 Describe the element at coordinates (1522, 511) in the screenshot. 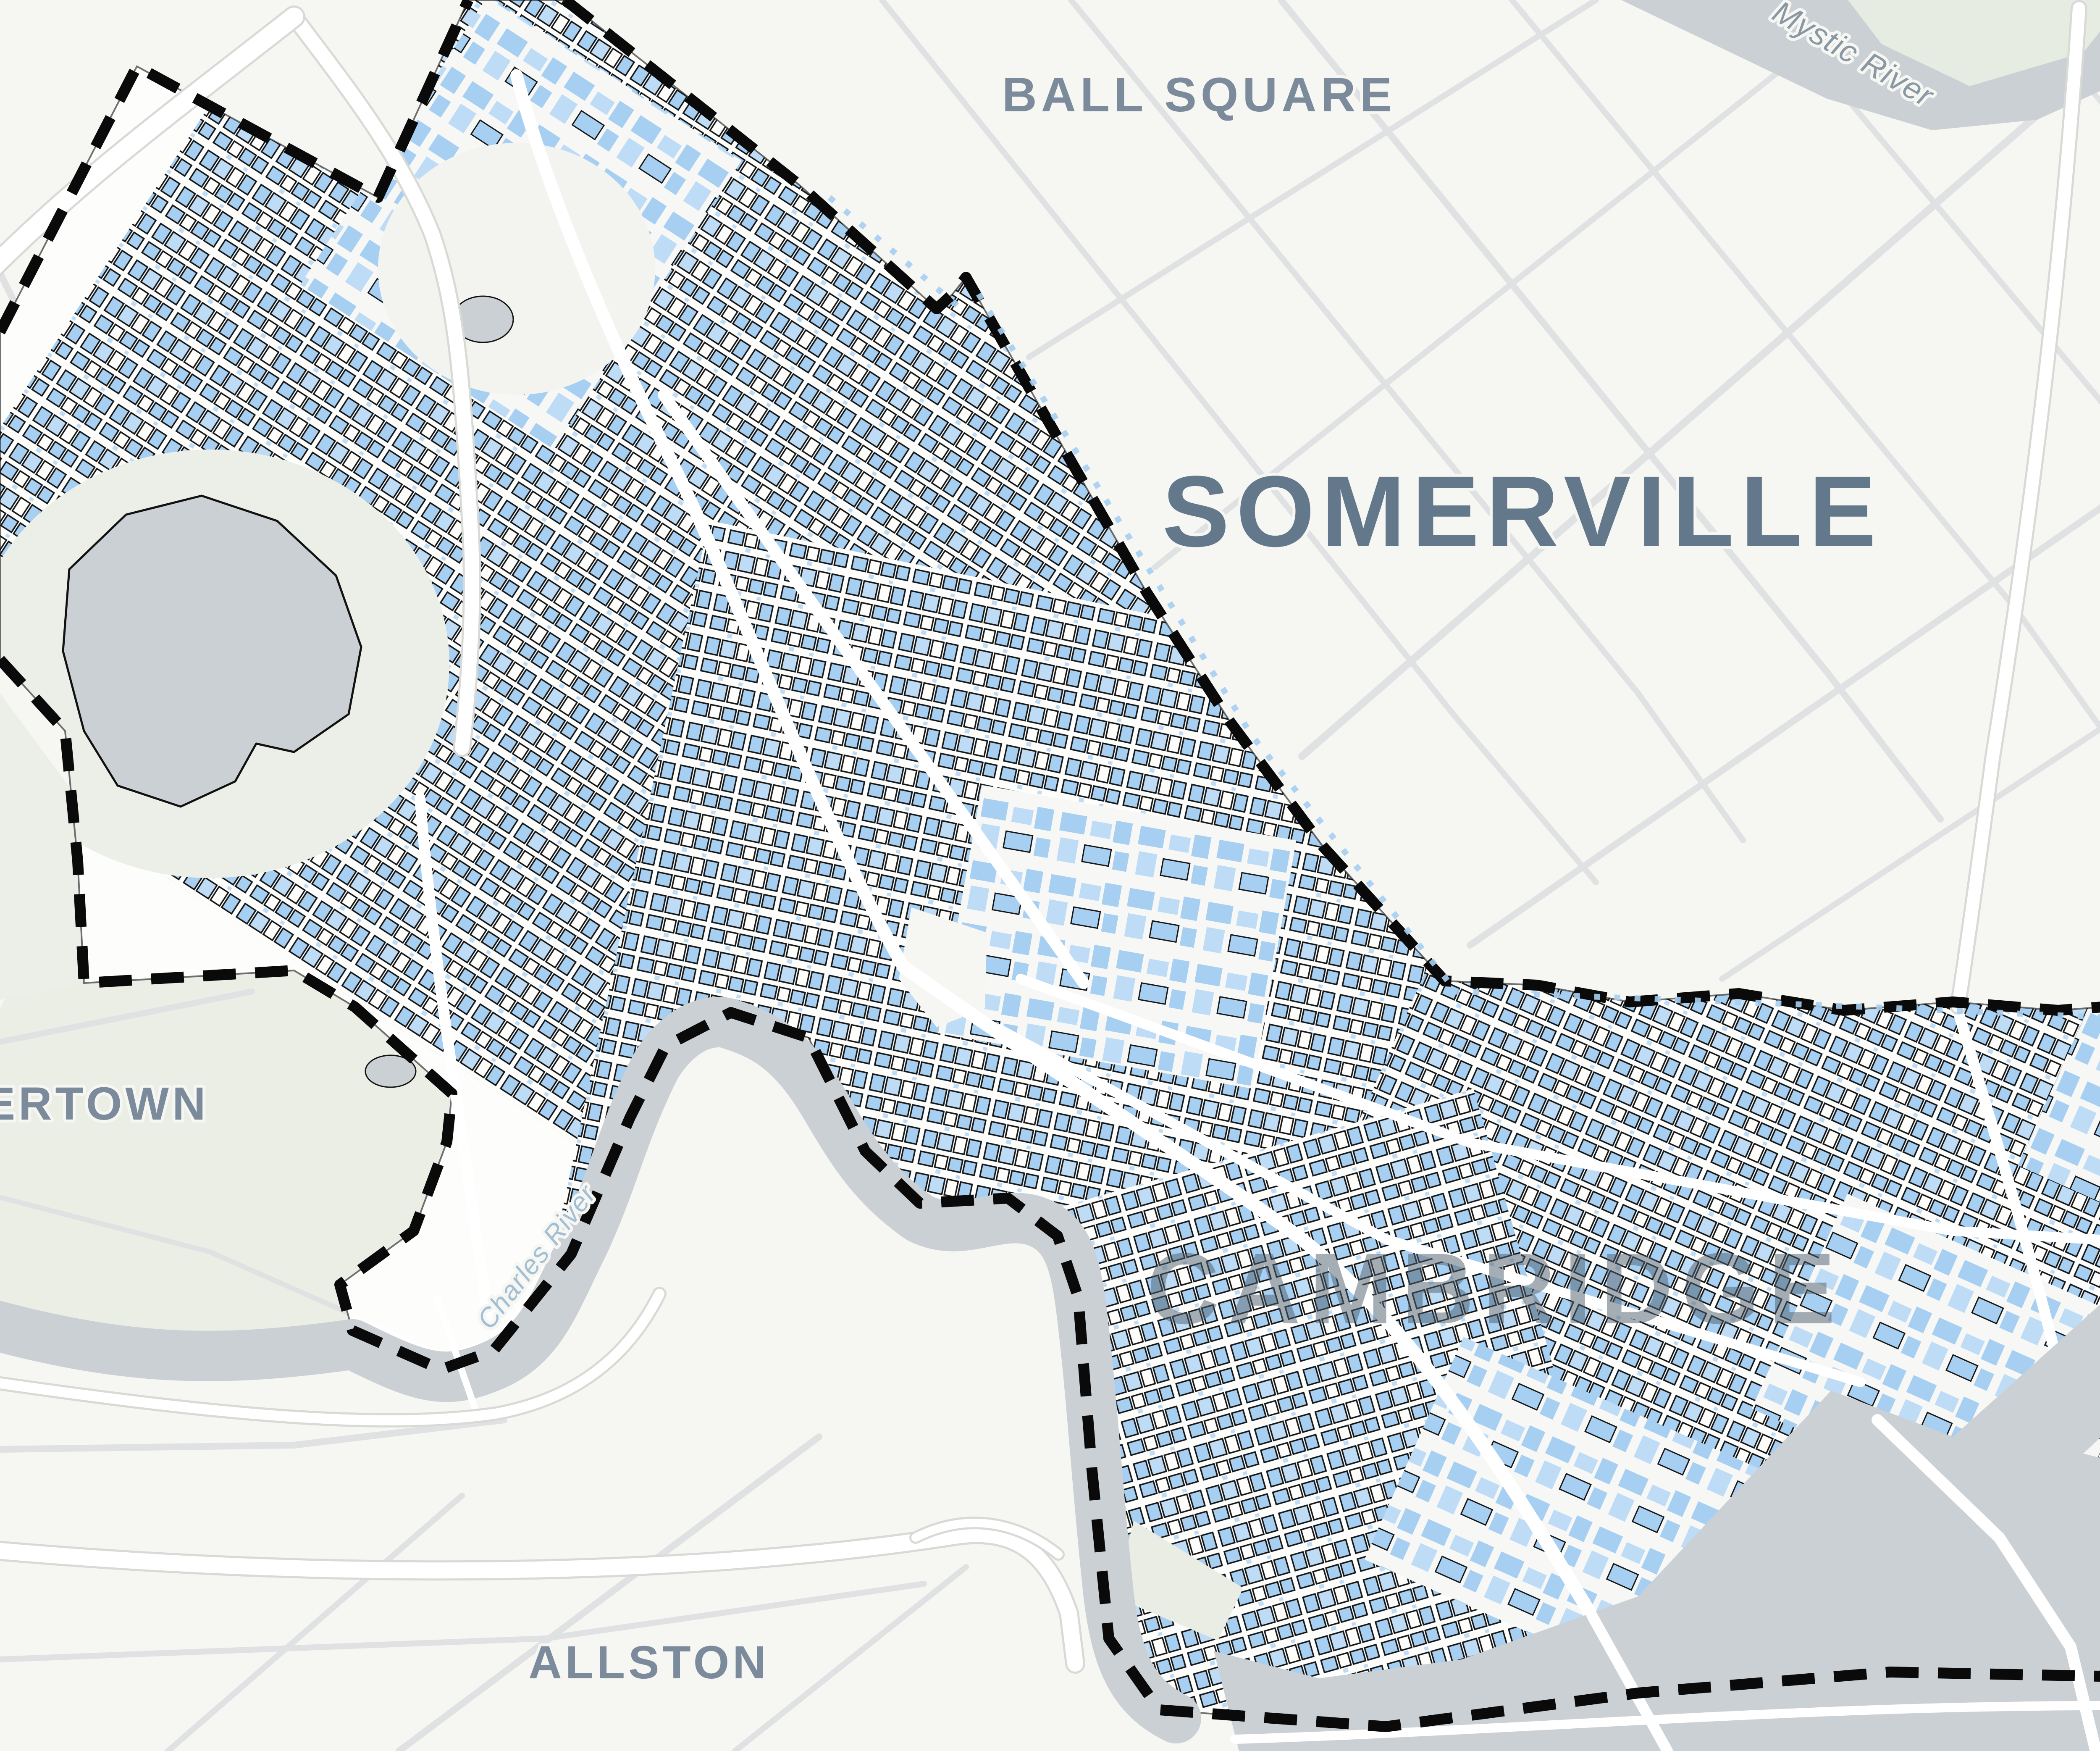

I see `label-somerville: SOMERVILLE` at that location.